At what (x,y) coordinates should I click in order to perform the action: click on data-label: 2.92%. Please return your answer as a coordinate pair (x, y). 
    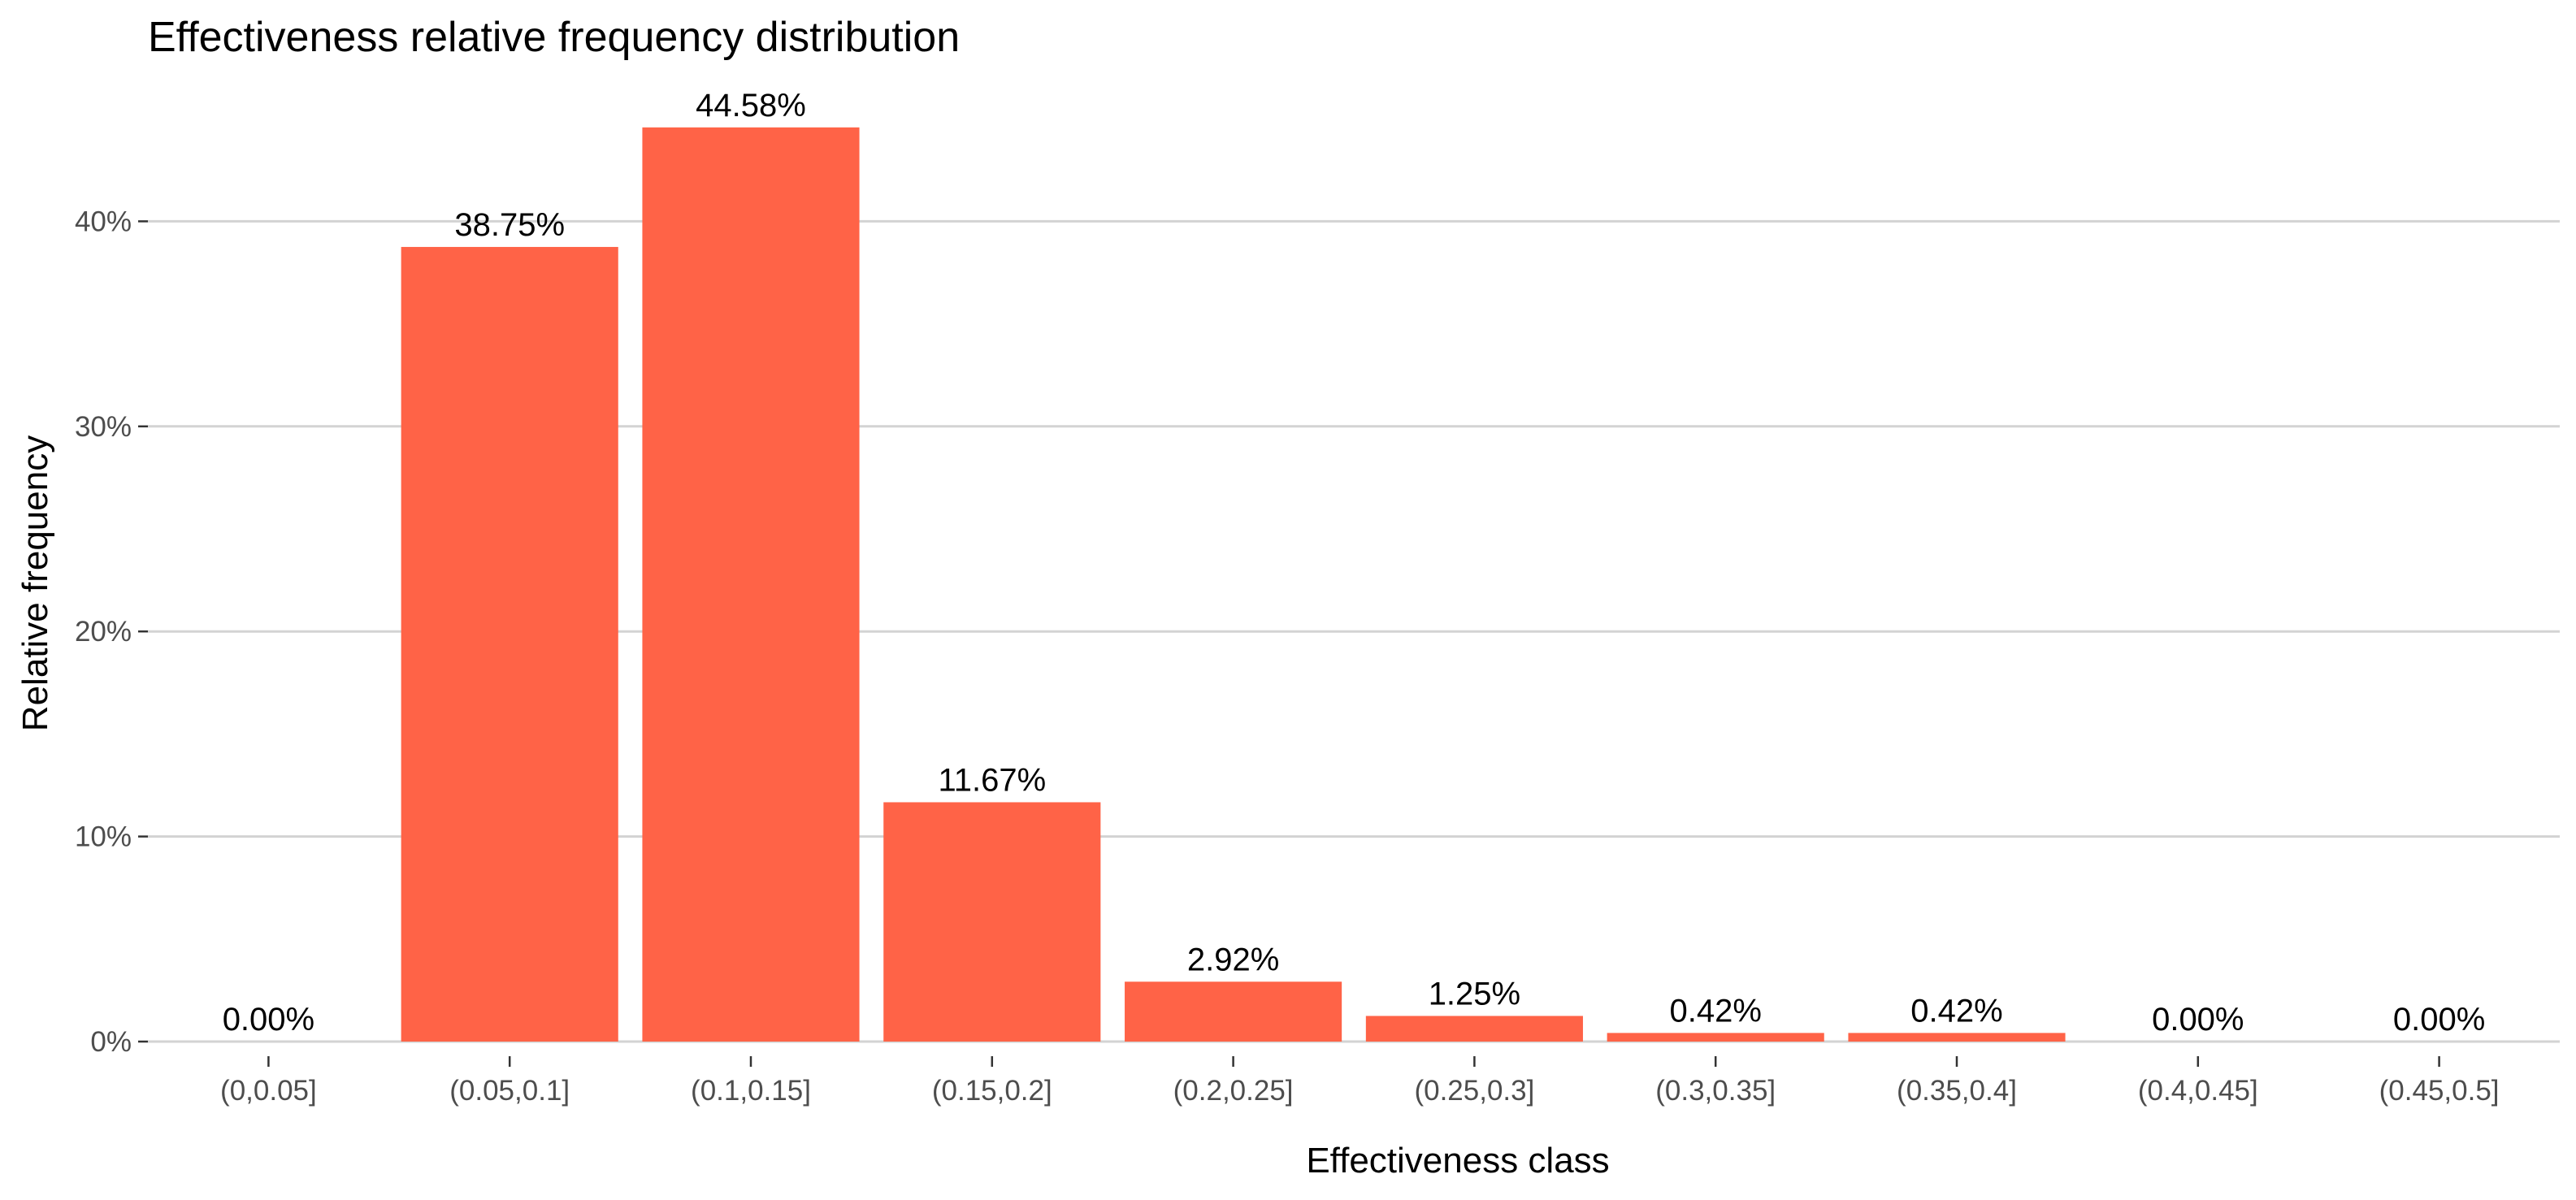
    Looking at the image, I should click on (1233, 959).